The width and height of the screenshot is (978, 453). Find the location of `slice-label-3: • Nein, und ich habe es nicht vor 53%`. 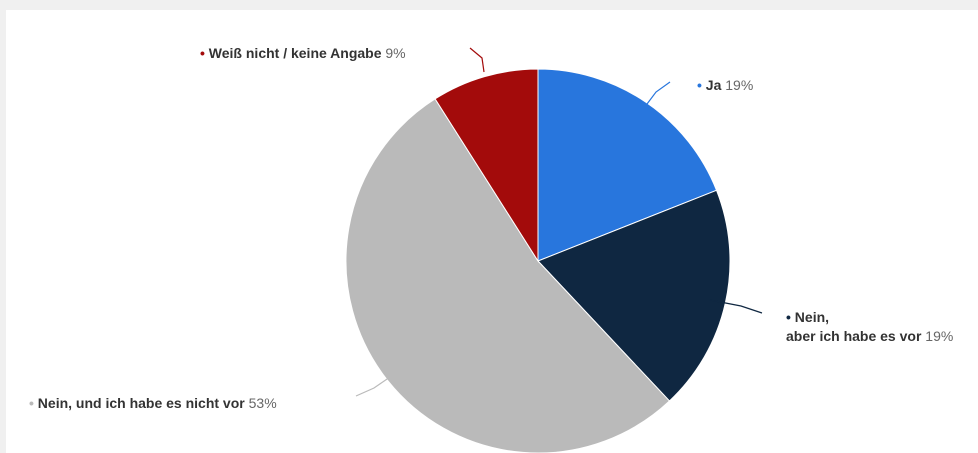

slice-label-3: • Nein, und ich habe es nicht vor 53% is located at coordinates (153, 403).